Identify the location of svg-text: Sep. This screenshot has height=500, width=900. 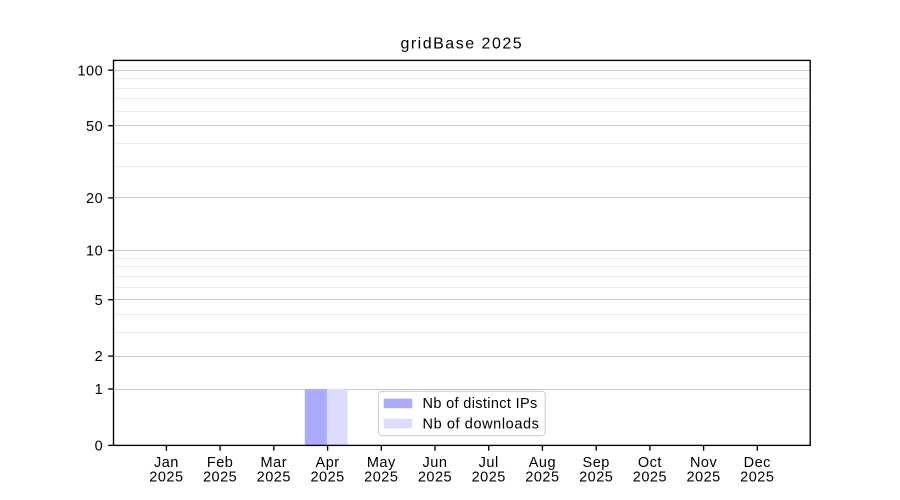
(596, 463).